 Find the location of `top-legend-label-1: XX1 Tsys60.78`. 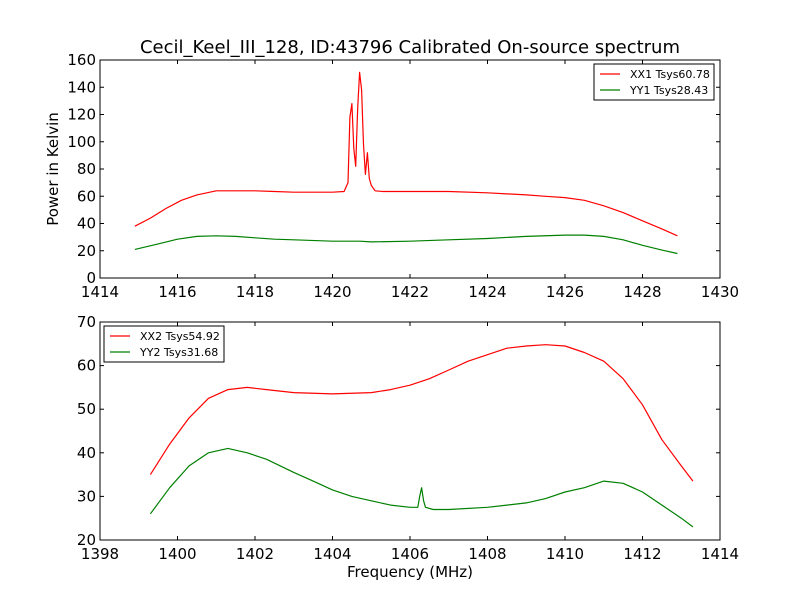

top-legend-label-1: XX1 Tsys60.78 is located at coordinates (670, 74).